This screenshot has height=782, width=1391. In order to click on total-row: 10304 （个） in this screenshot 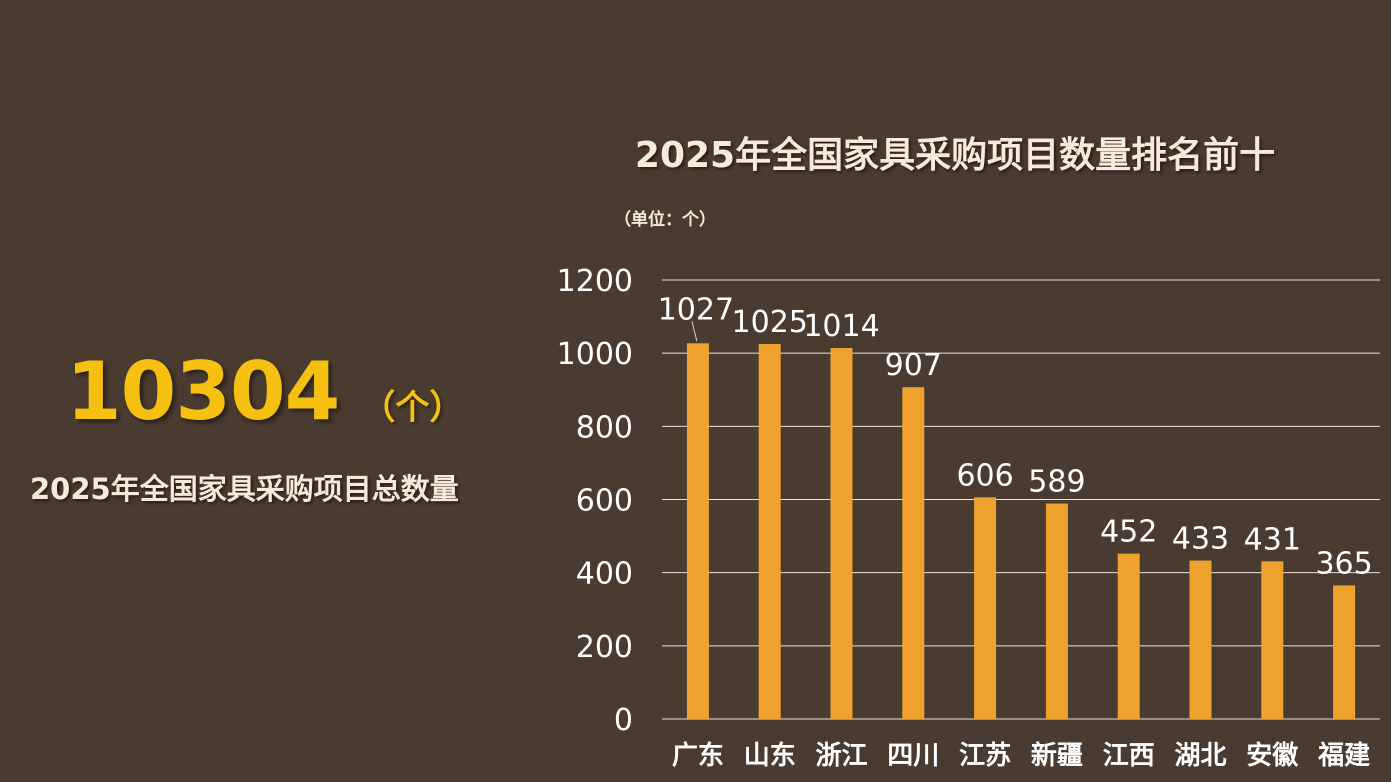, I will do `click(295, 391)`.